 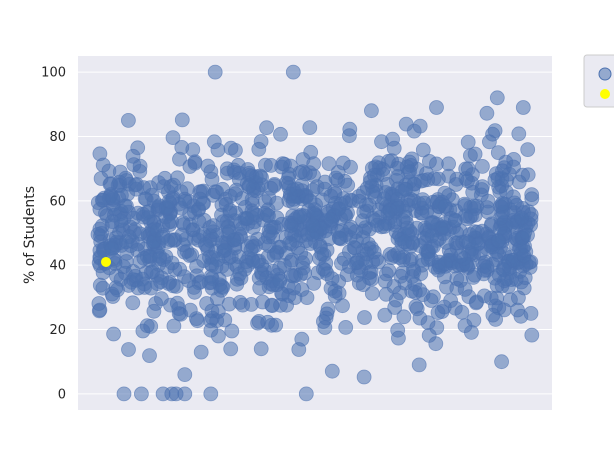 What do you see at coordinates (605, 94) in the screenshot?
I see `legend-marker-highlight` at bounding box center [605, 94].